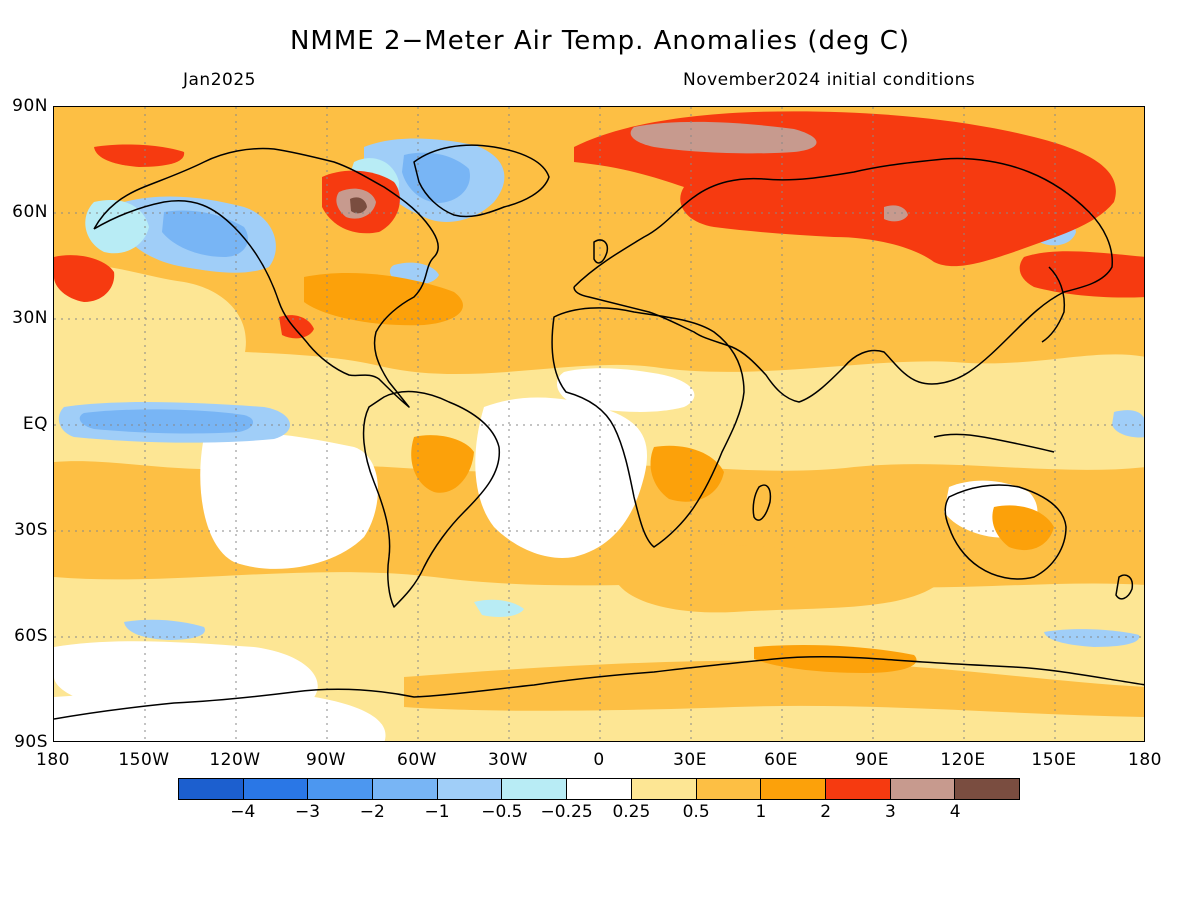 This screenshot has width=1200, height=900. Describe the element at coordinates (1023, 528) in the screenshot. I see `orange-australia` at that location.